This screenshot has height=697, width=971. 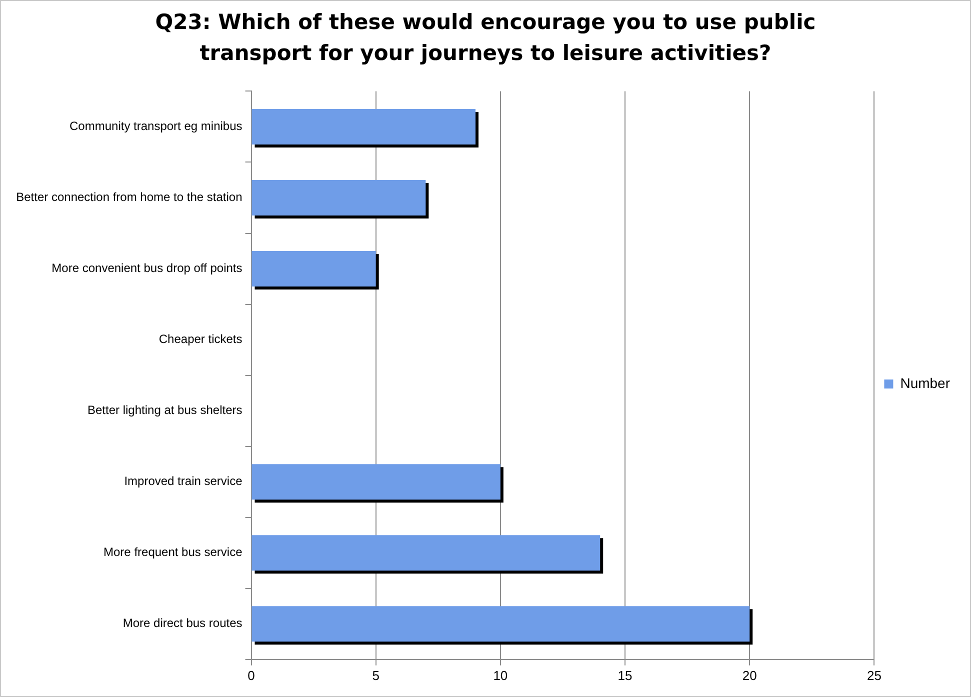 What do you see at coordinates (164, 410) in the screenshot?
I see `y-tick-label: Better lighting at bus shelters` at bounding box center [164, 410].